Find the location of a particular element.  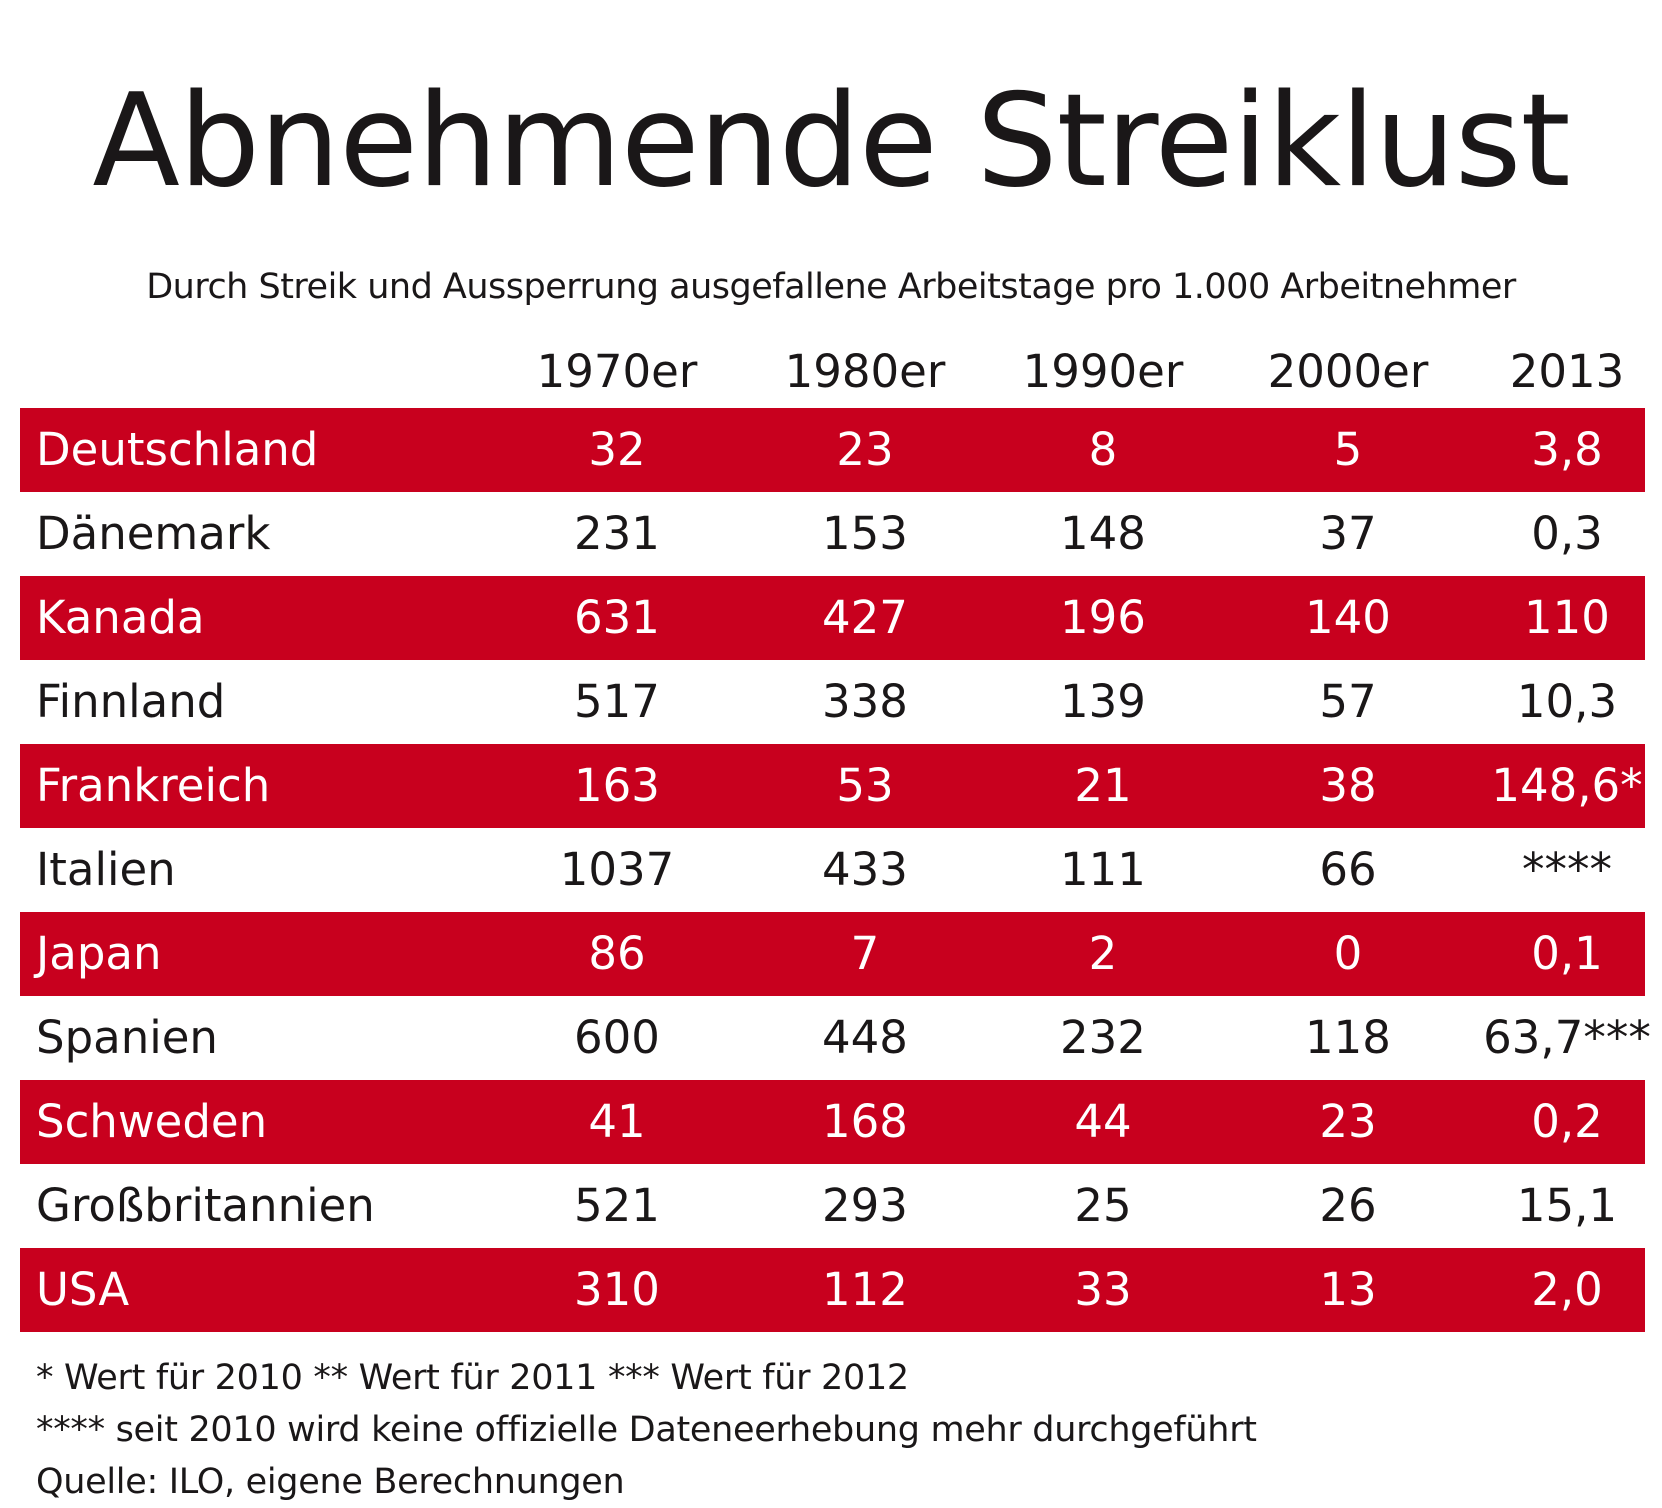

table-cell: 2 is located at coordinates (1103, 953).